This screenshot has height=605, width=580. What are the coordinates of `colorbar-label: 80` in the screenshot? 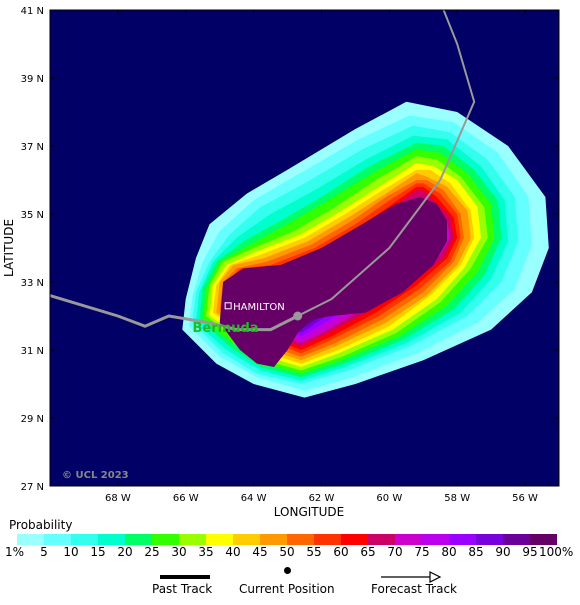 It's located at (449, 552).